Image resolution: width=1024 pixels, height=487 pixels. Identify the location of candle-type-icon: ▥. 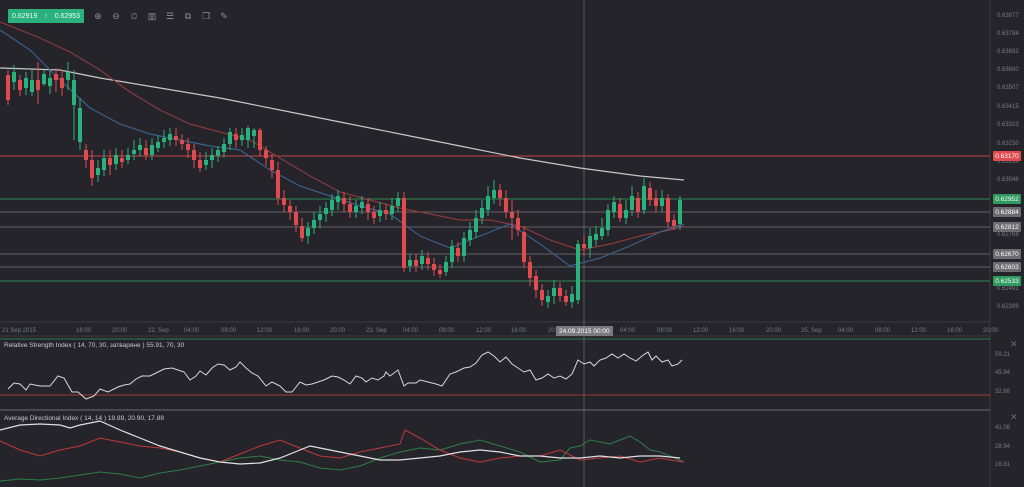
(152, 15).